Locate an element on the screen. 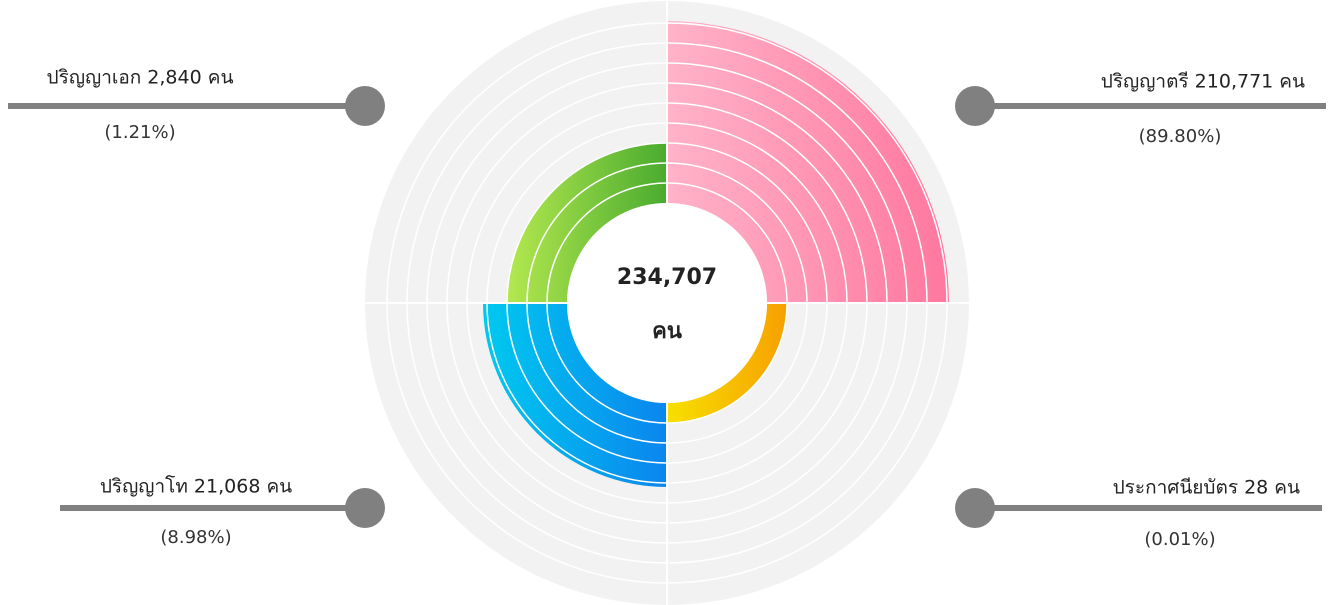 This screenshot has height=605, width=1334. center-disc is located at coordinates (667, 303).